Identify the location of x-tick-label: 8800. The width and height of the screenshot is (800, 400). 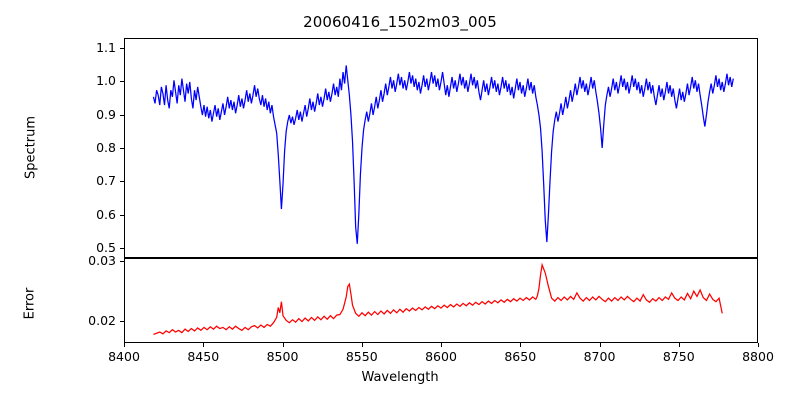
(758, 356).